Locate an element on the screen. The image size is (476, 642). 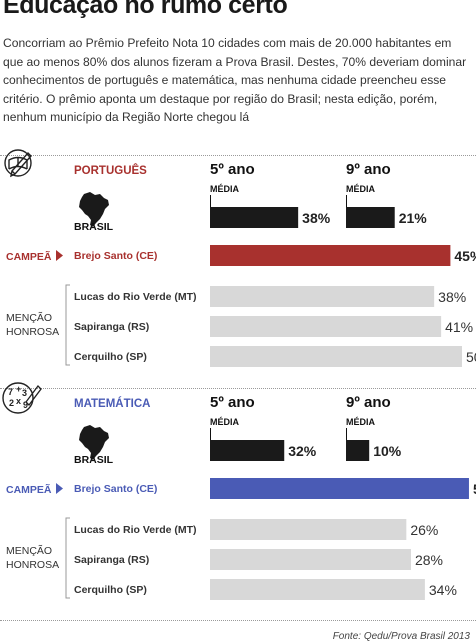
value-label: 26% is located at coordinates (424, 530).